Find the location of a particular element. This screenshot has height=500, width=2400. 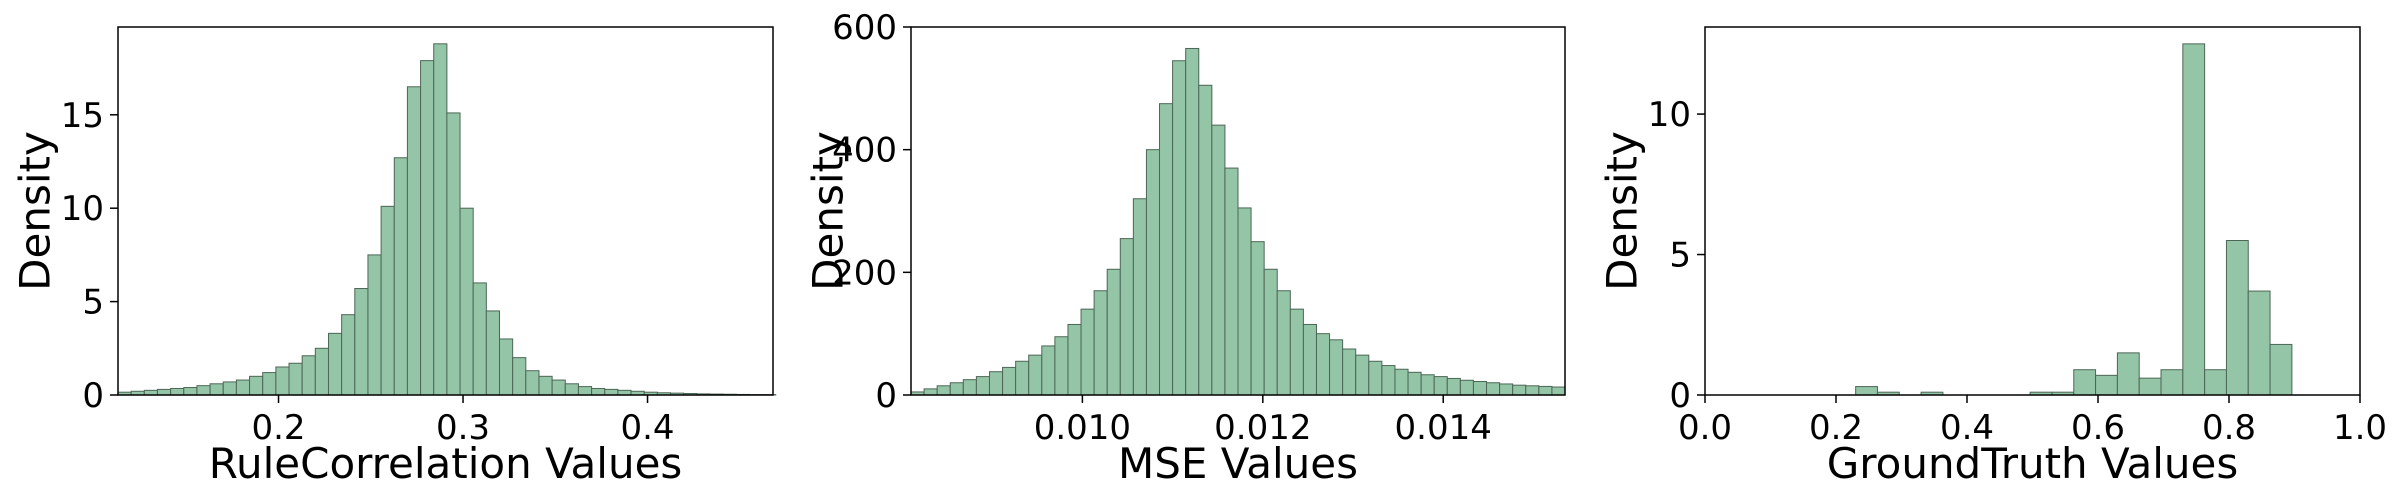

x-axis-label: MSE Values is located at coordinates (1238, 463).